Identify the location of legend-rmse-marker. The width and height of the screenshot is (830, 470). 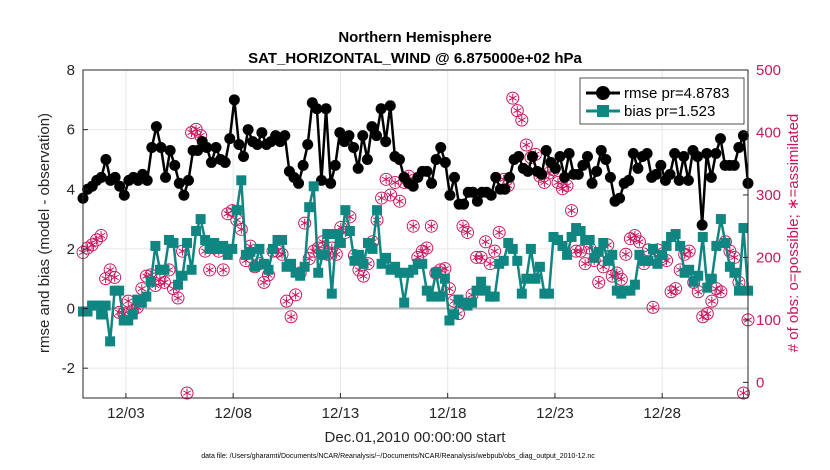
(603, 93).